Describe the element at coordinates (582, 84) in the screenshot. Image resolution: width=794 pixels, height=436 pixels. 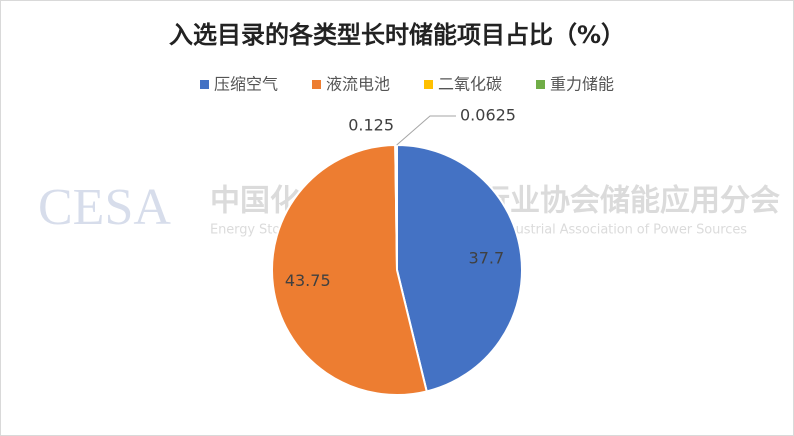
I see `legend-label: 重力储能` at that location.